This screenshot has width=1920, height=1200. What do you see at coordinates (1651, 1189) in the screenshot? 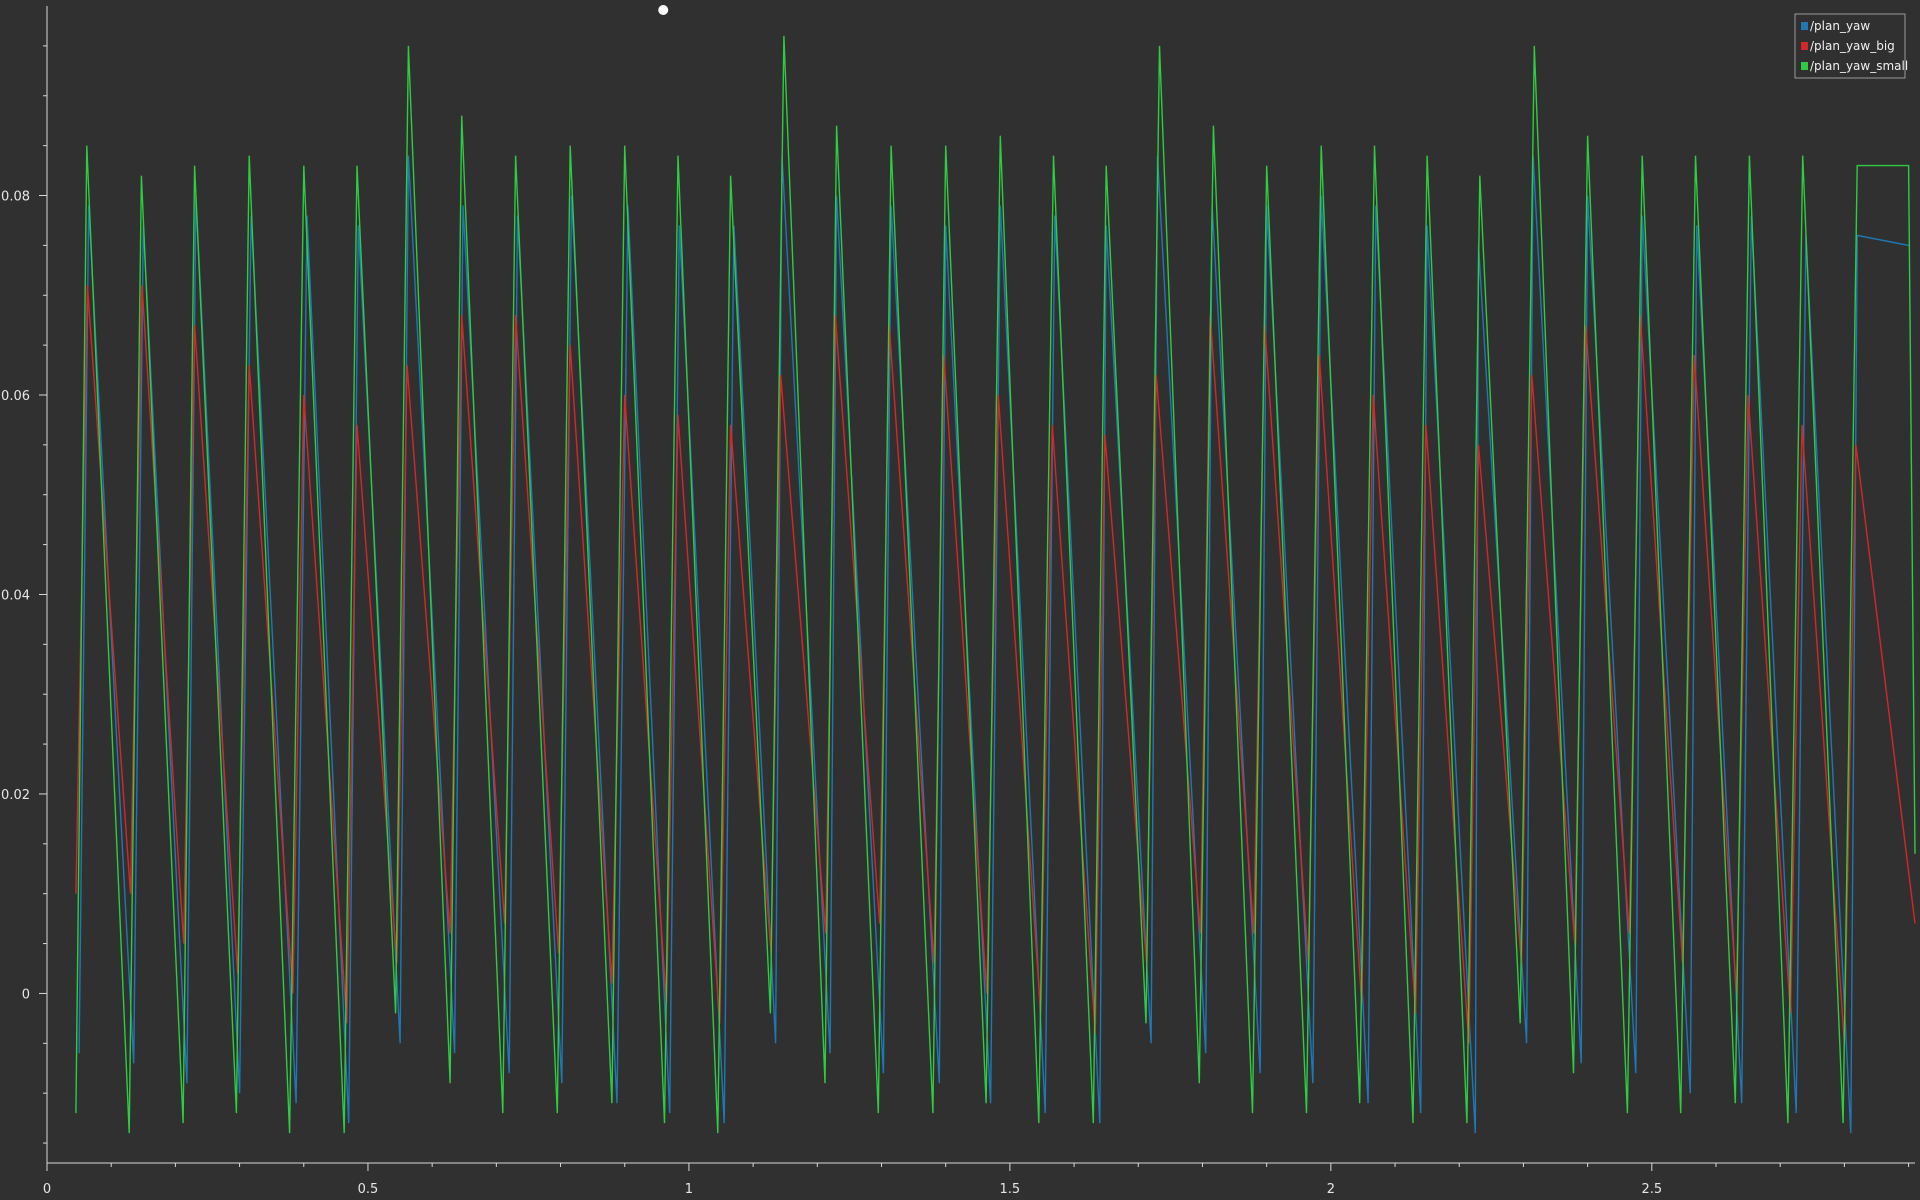
I see `x-tick-label: 2.5` at bounding box center [1651, 1189].